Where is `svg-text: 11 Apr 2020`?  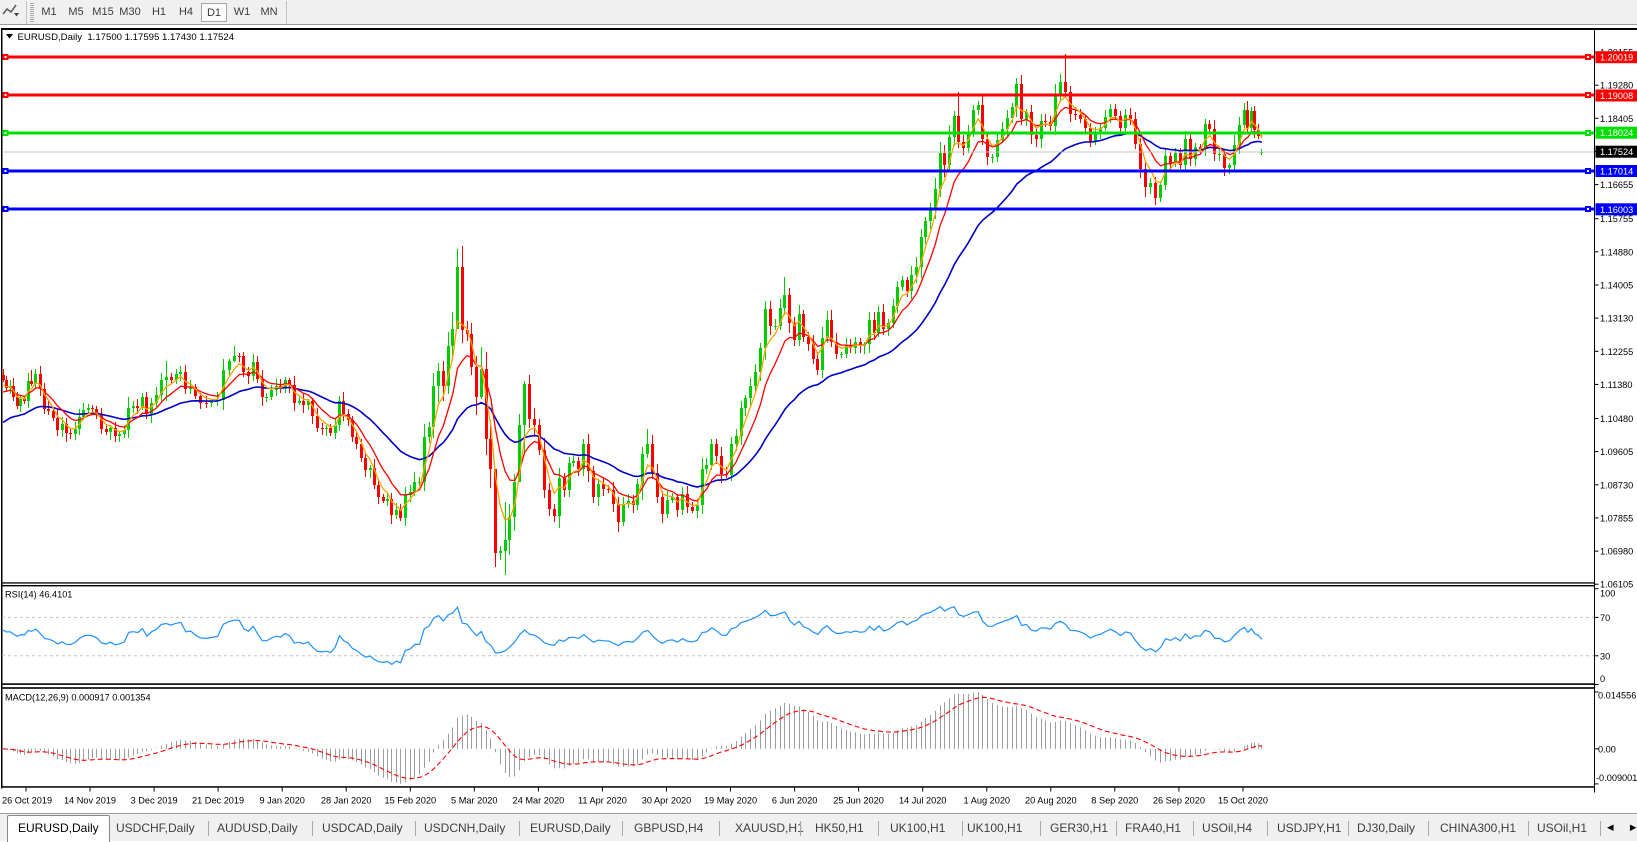
svg-text: 11 Apr 2020 is located at coordinates (602, 801).